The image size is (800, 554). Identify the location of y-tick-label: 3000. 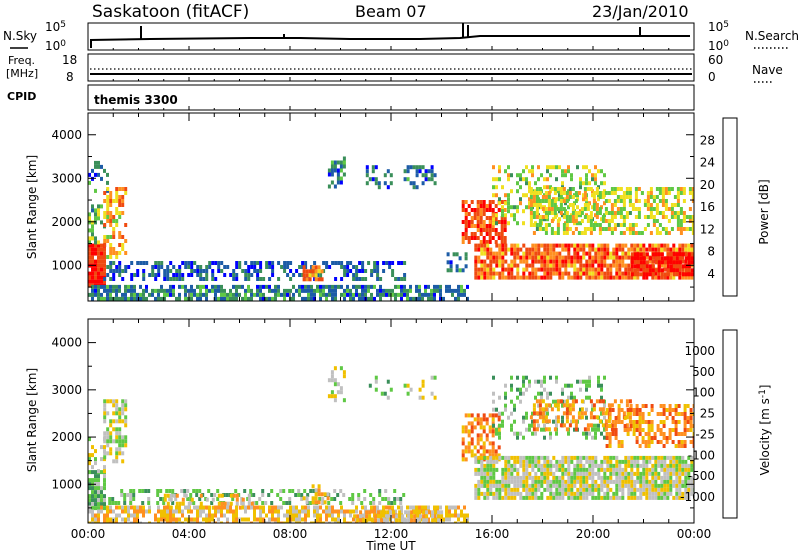
(66, 178).